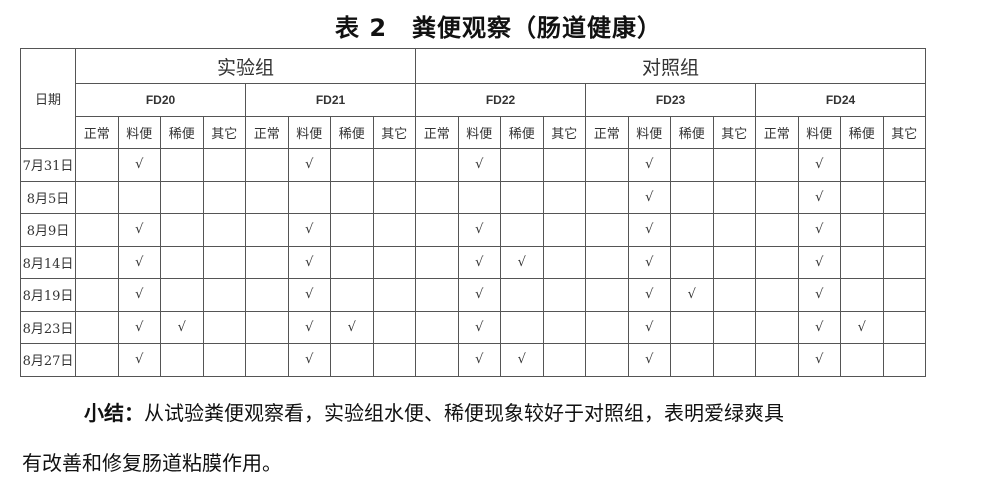  I want to click on table-row: 8月23日 √ √ √ √ √ √ √ √, so click(473, 327).